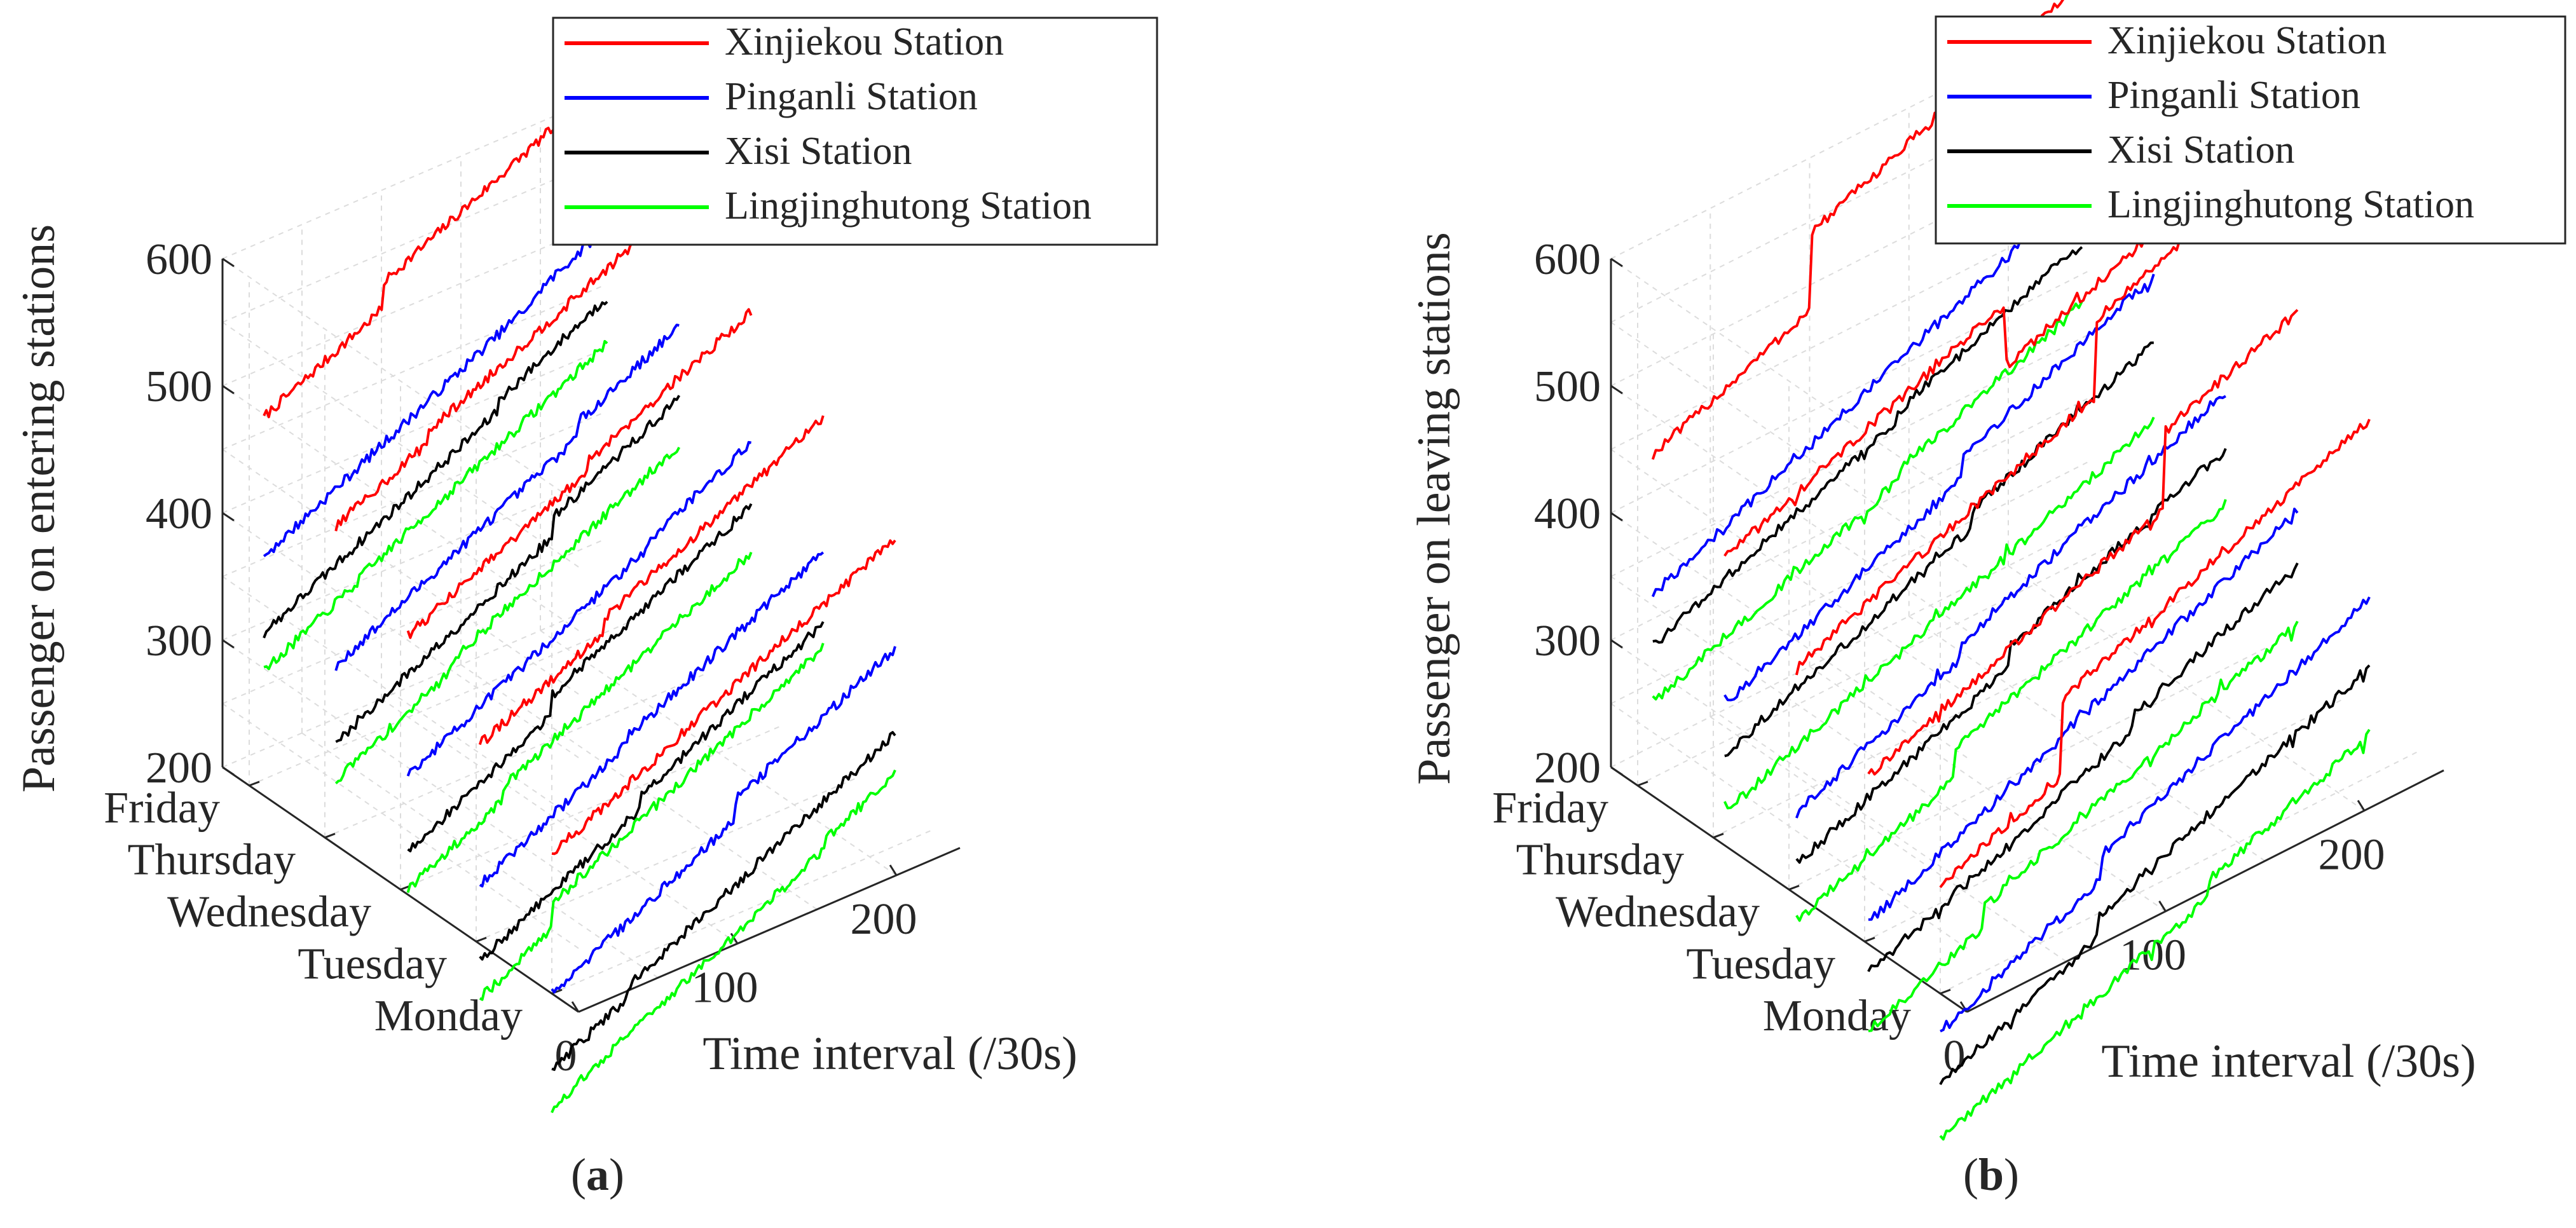  What do you see at coordinates (2201, 150) in the screenshot?
I see `legend-label: Xisi Station` at bounding box center [2201, 150].